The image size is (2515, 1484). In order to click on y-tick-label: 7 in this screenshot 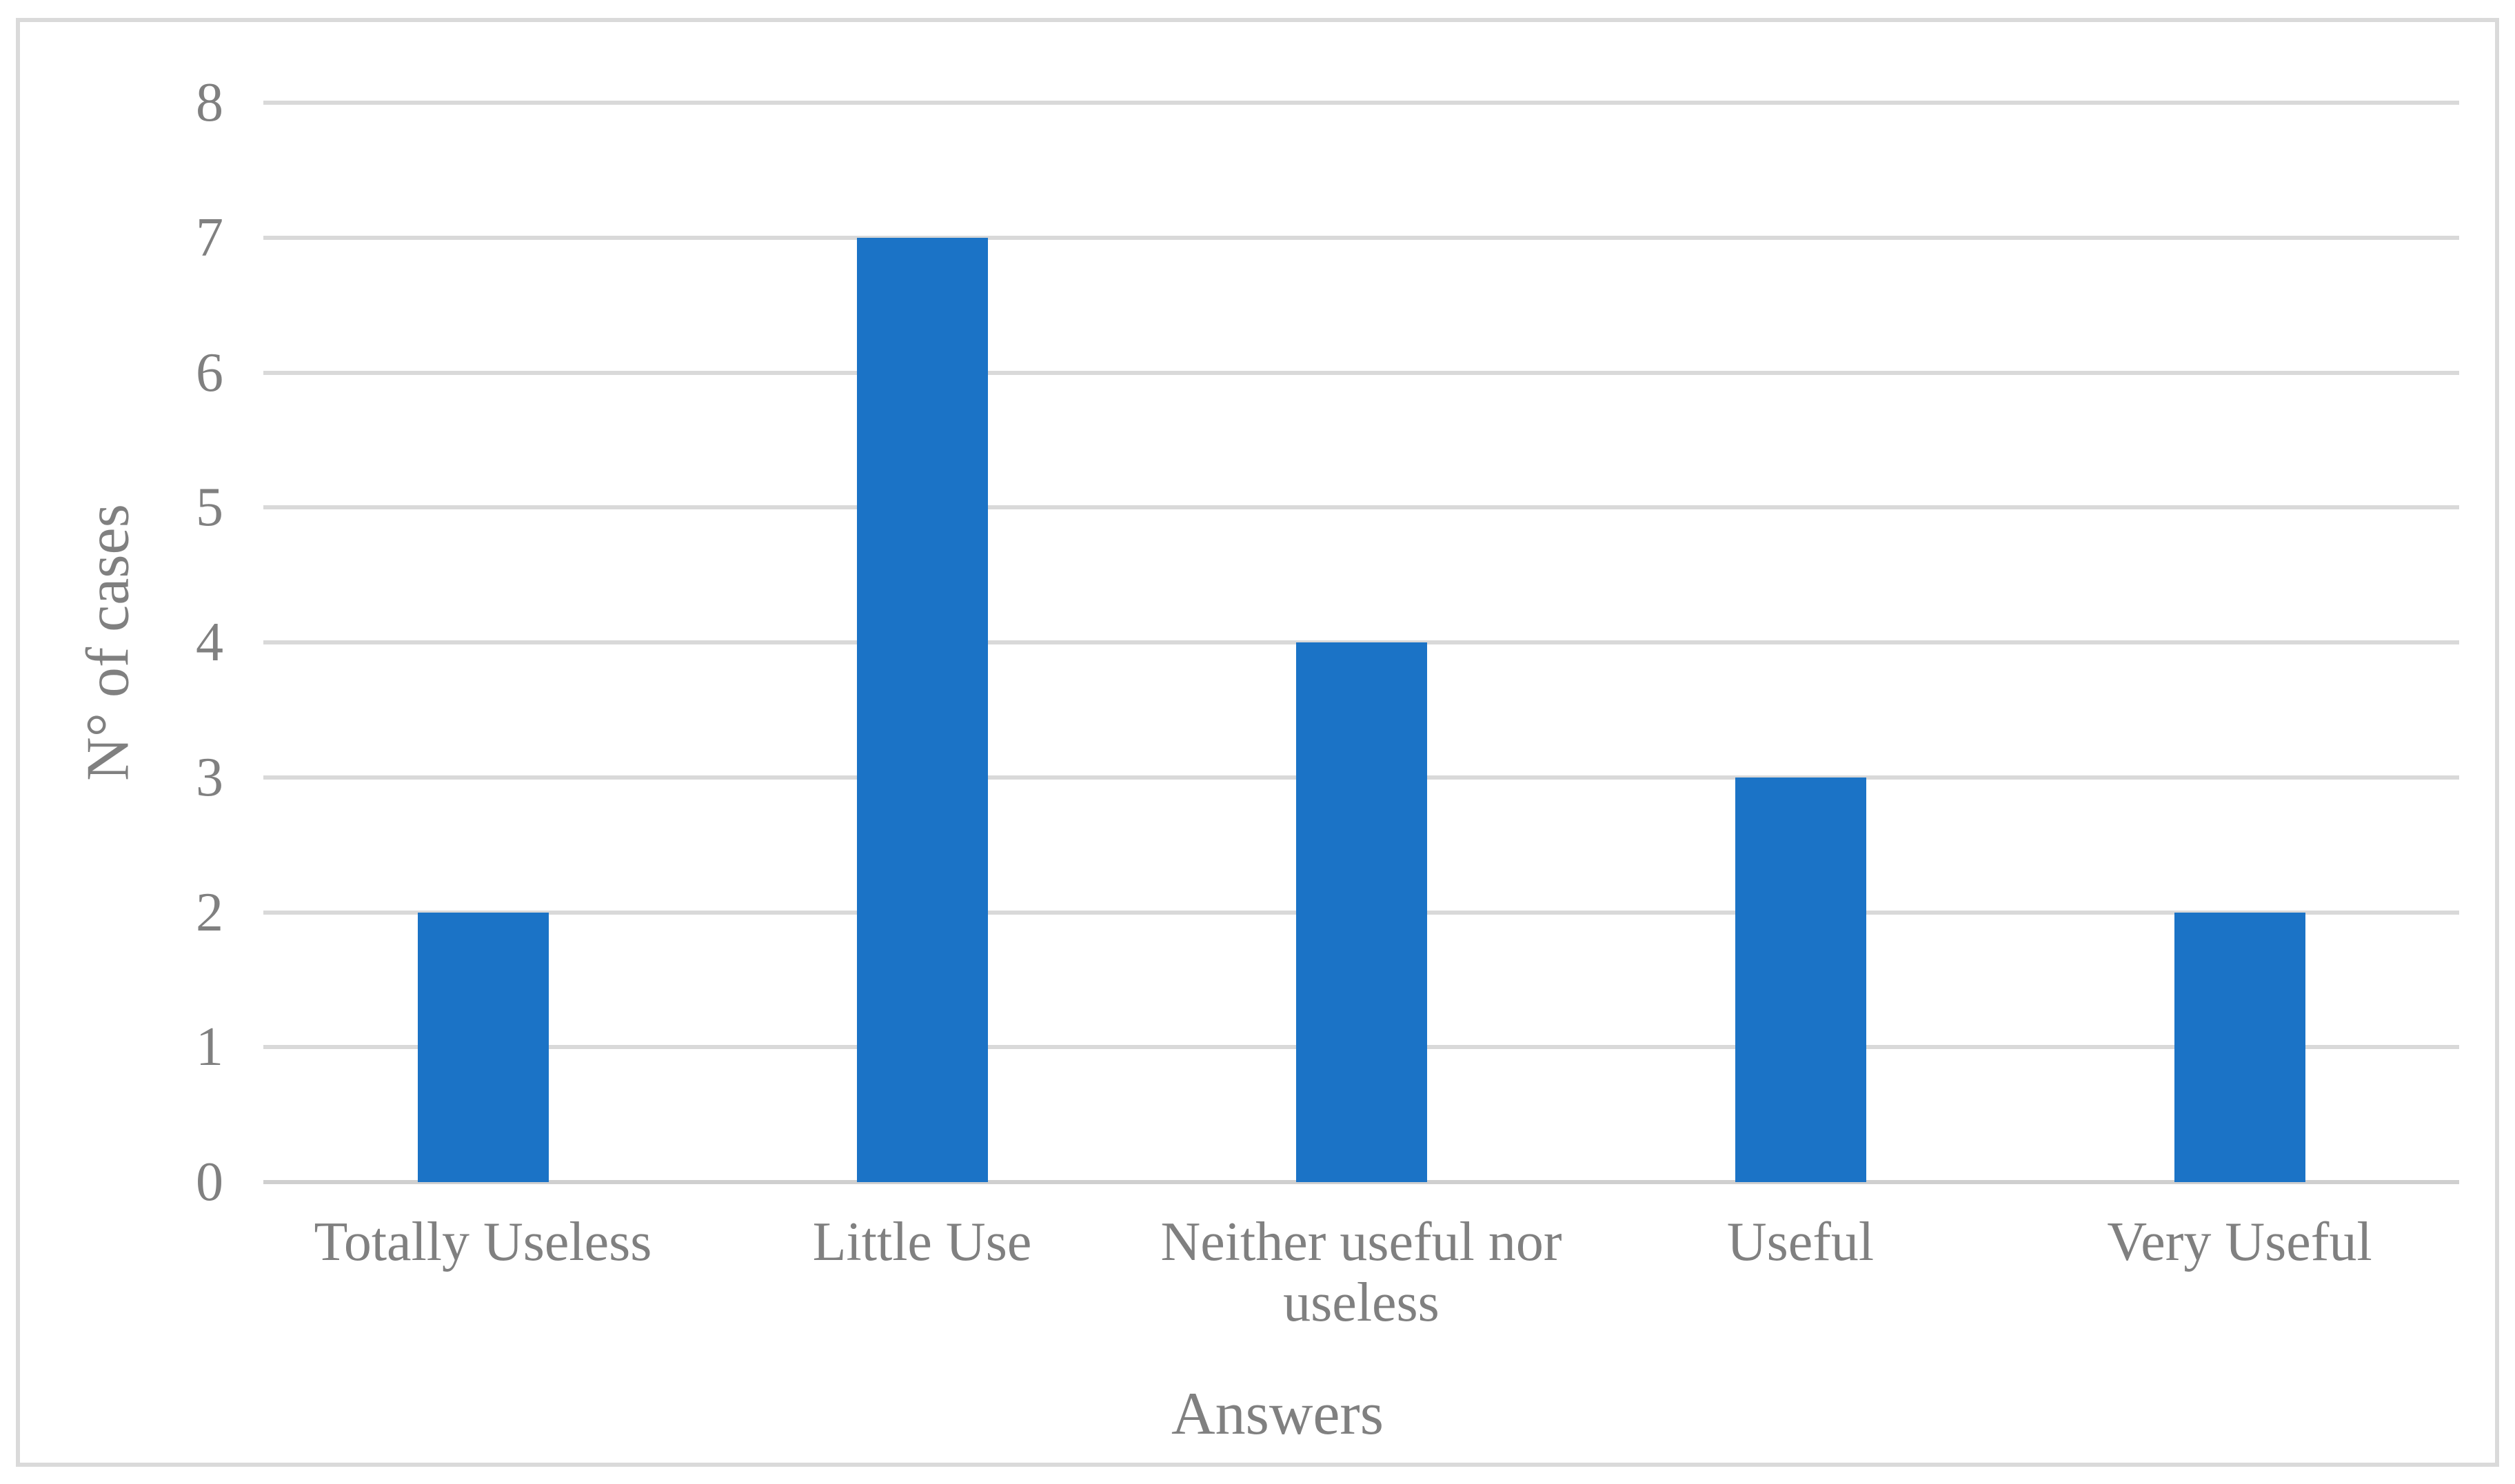, I will do `click(210, 237)`.